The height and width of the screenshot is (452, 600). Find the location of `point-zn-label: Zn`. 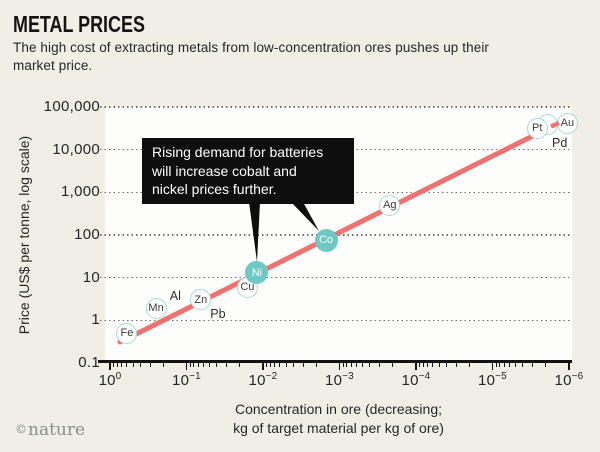

point-zn-label: Zn is located at coordinates (201, 299).